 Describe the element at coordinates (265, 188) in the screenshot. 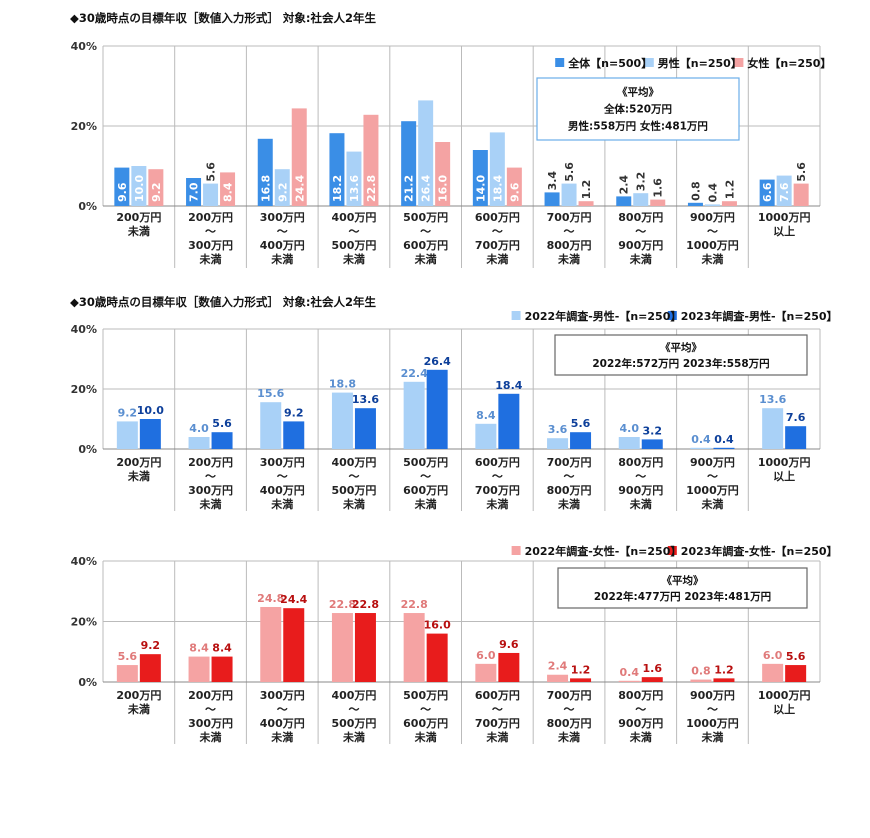

I see `data-label: 16.8` at that location.